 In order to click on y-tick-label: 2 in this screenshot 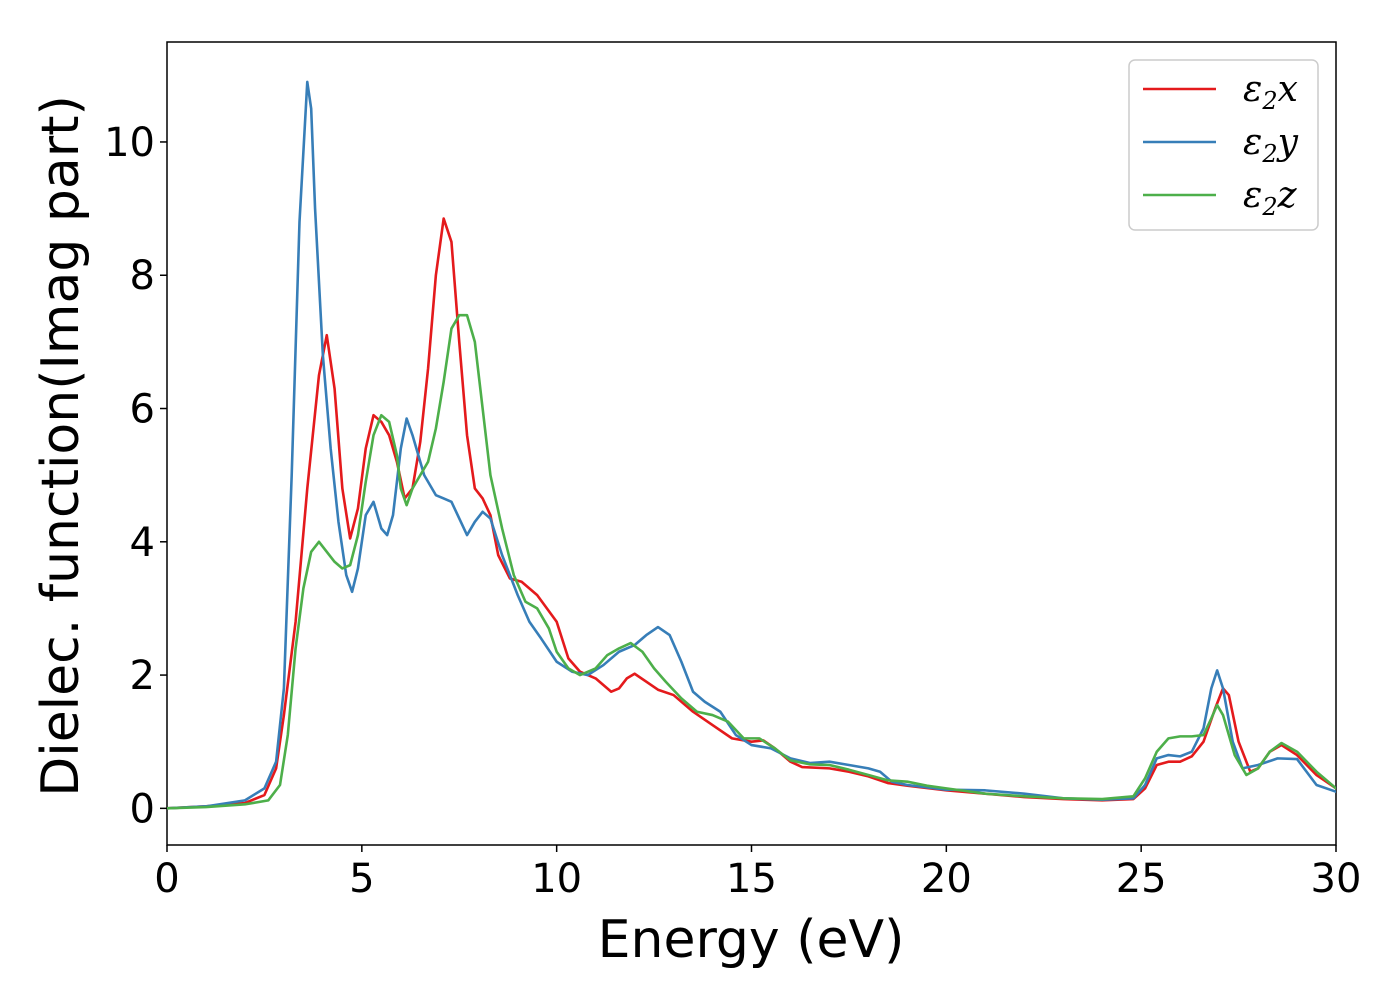, I will do `click(142, 676)`.